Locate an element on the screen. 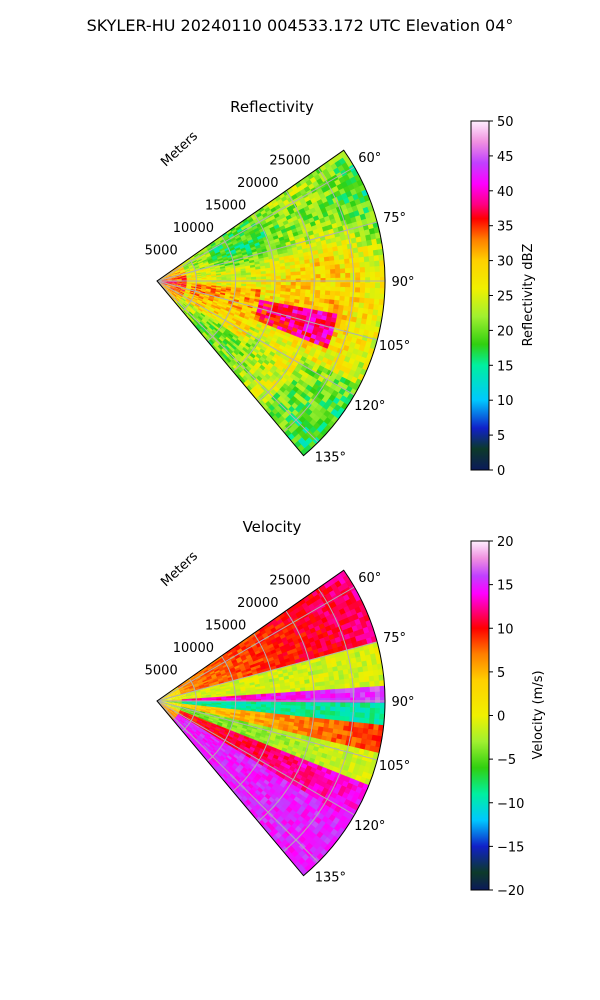 Image resolution: width=600 pixels, height=1000 pixels. azimuth-gridline is located at coordinates (237, 361).